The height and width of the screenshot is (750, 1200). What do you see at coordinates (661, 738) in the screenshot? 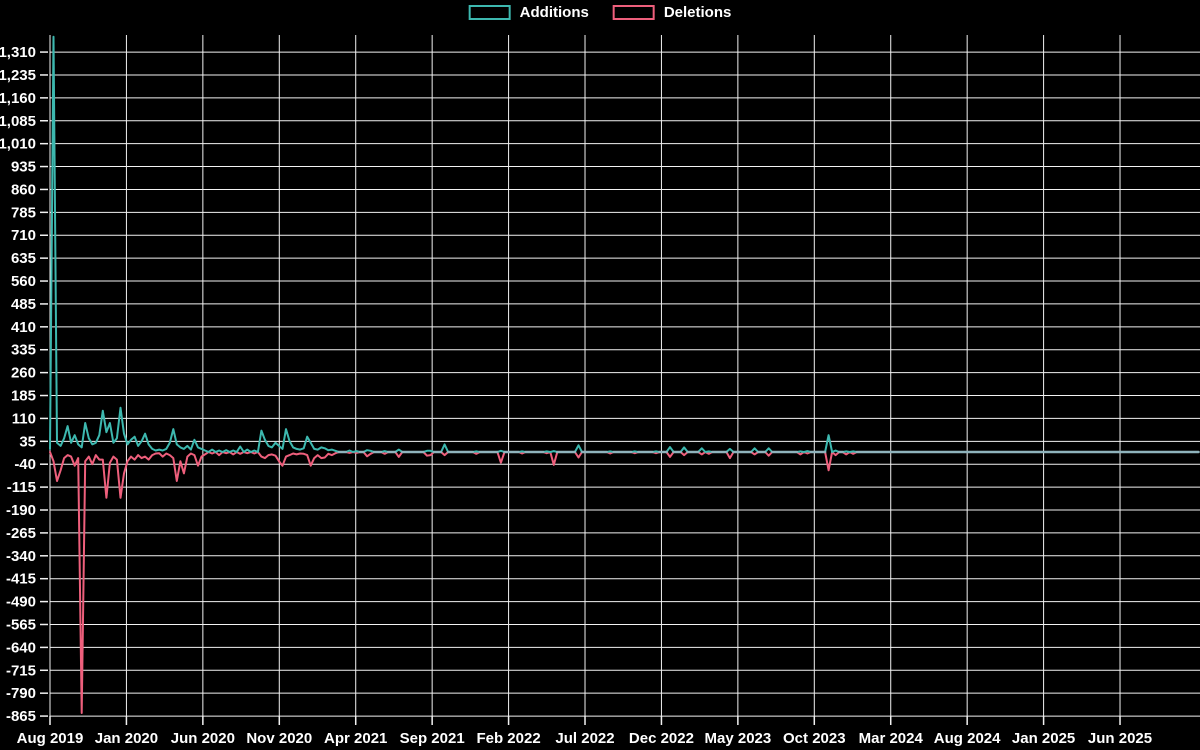
I see `x-axis-label: Dec 2022` at bounding box center [661, 738].